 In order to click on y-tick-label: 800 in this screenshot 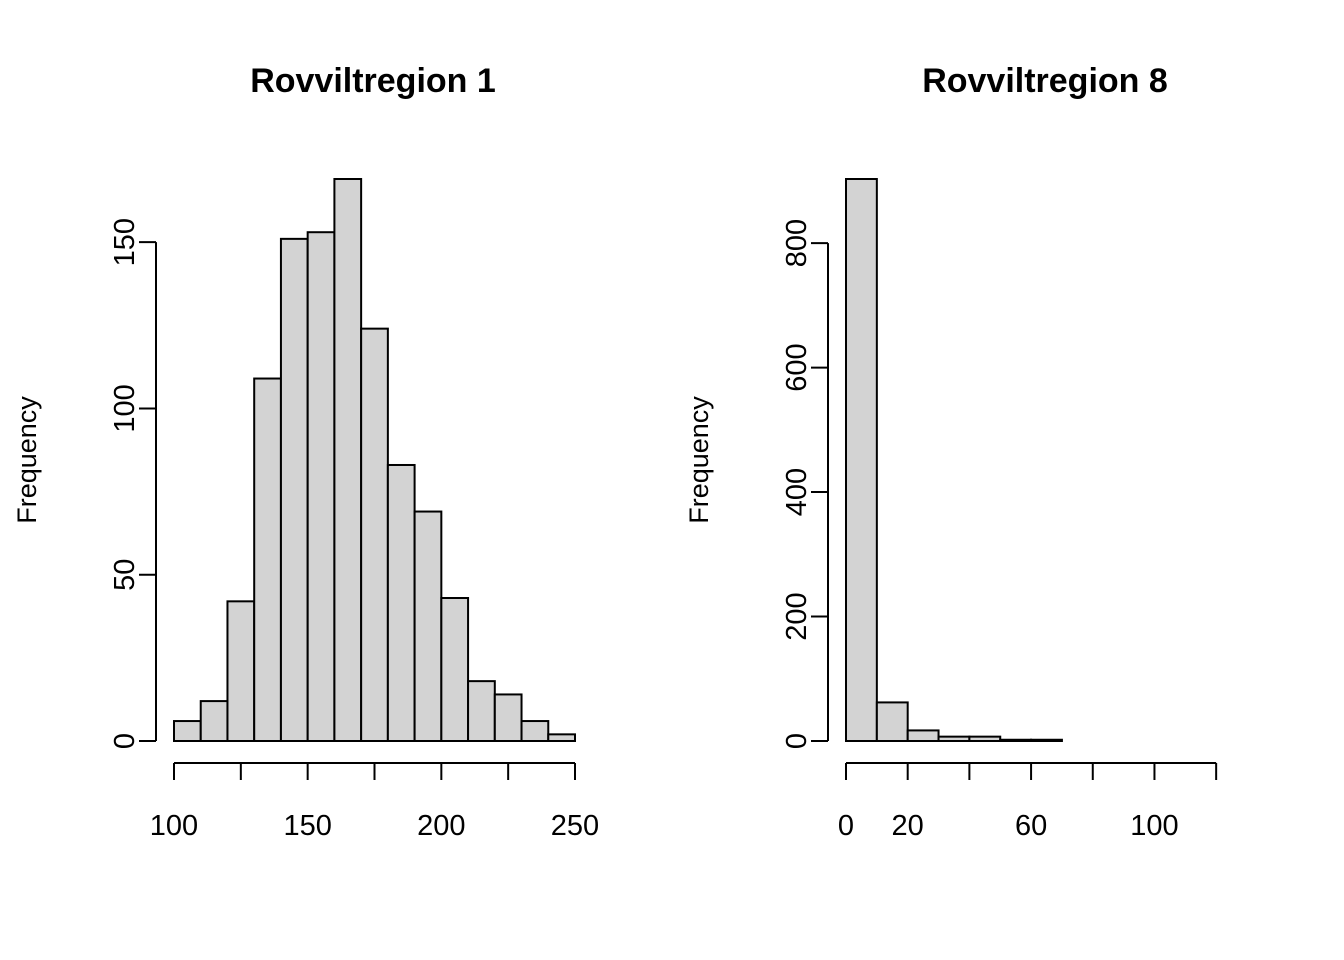, I will do `click(797, 243)`.